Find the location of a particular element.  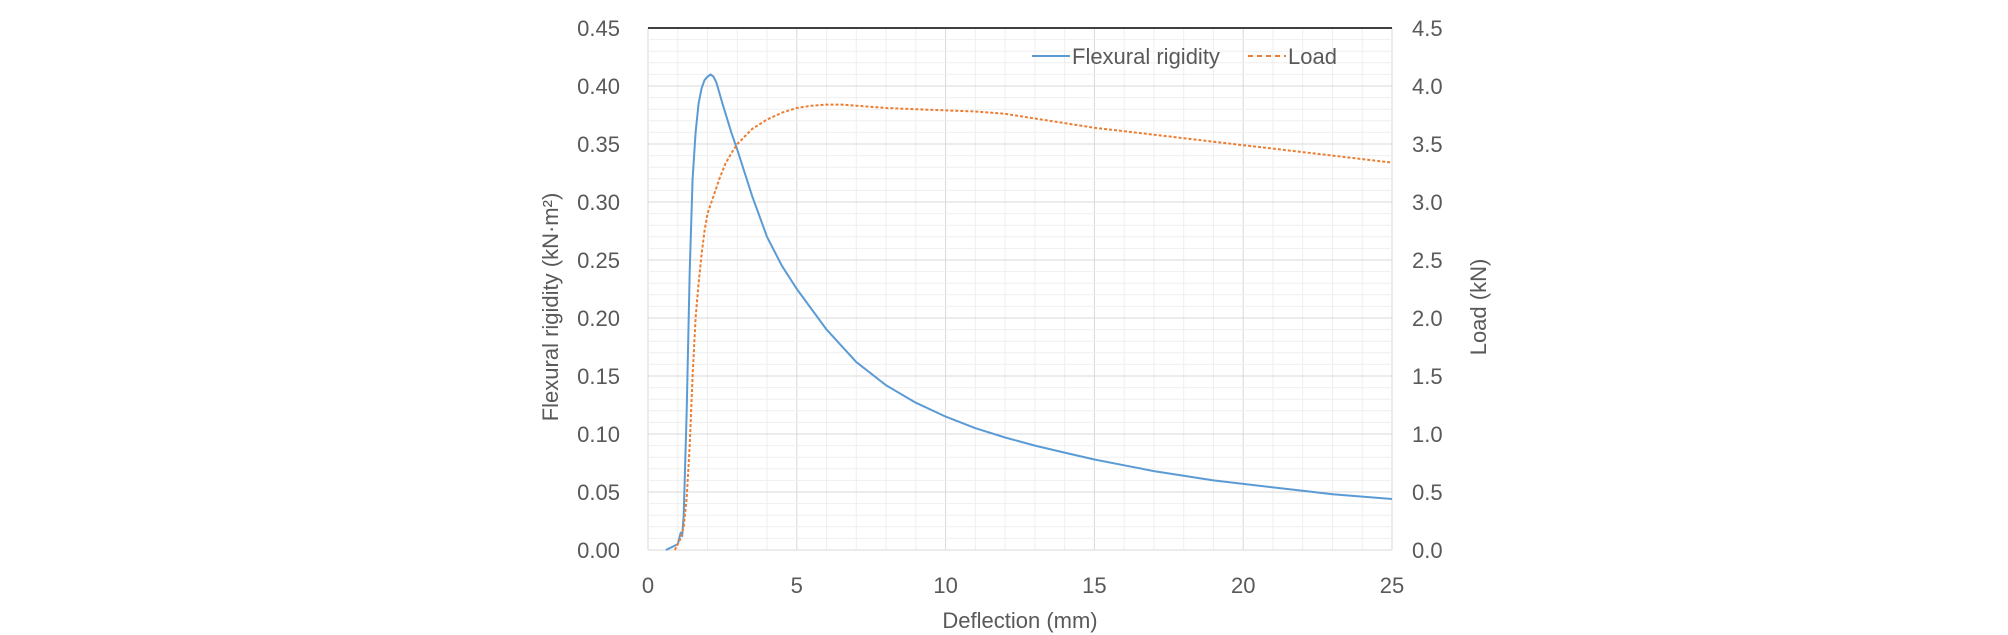

x-tick-label: 0 is located at coordinates (648, 585).